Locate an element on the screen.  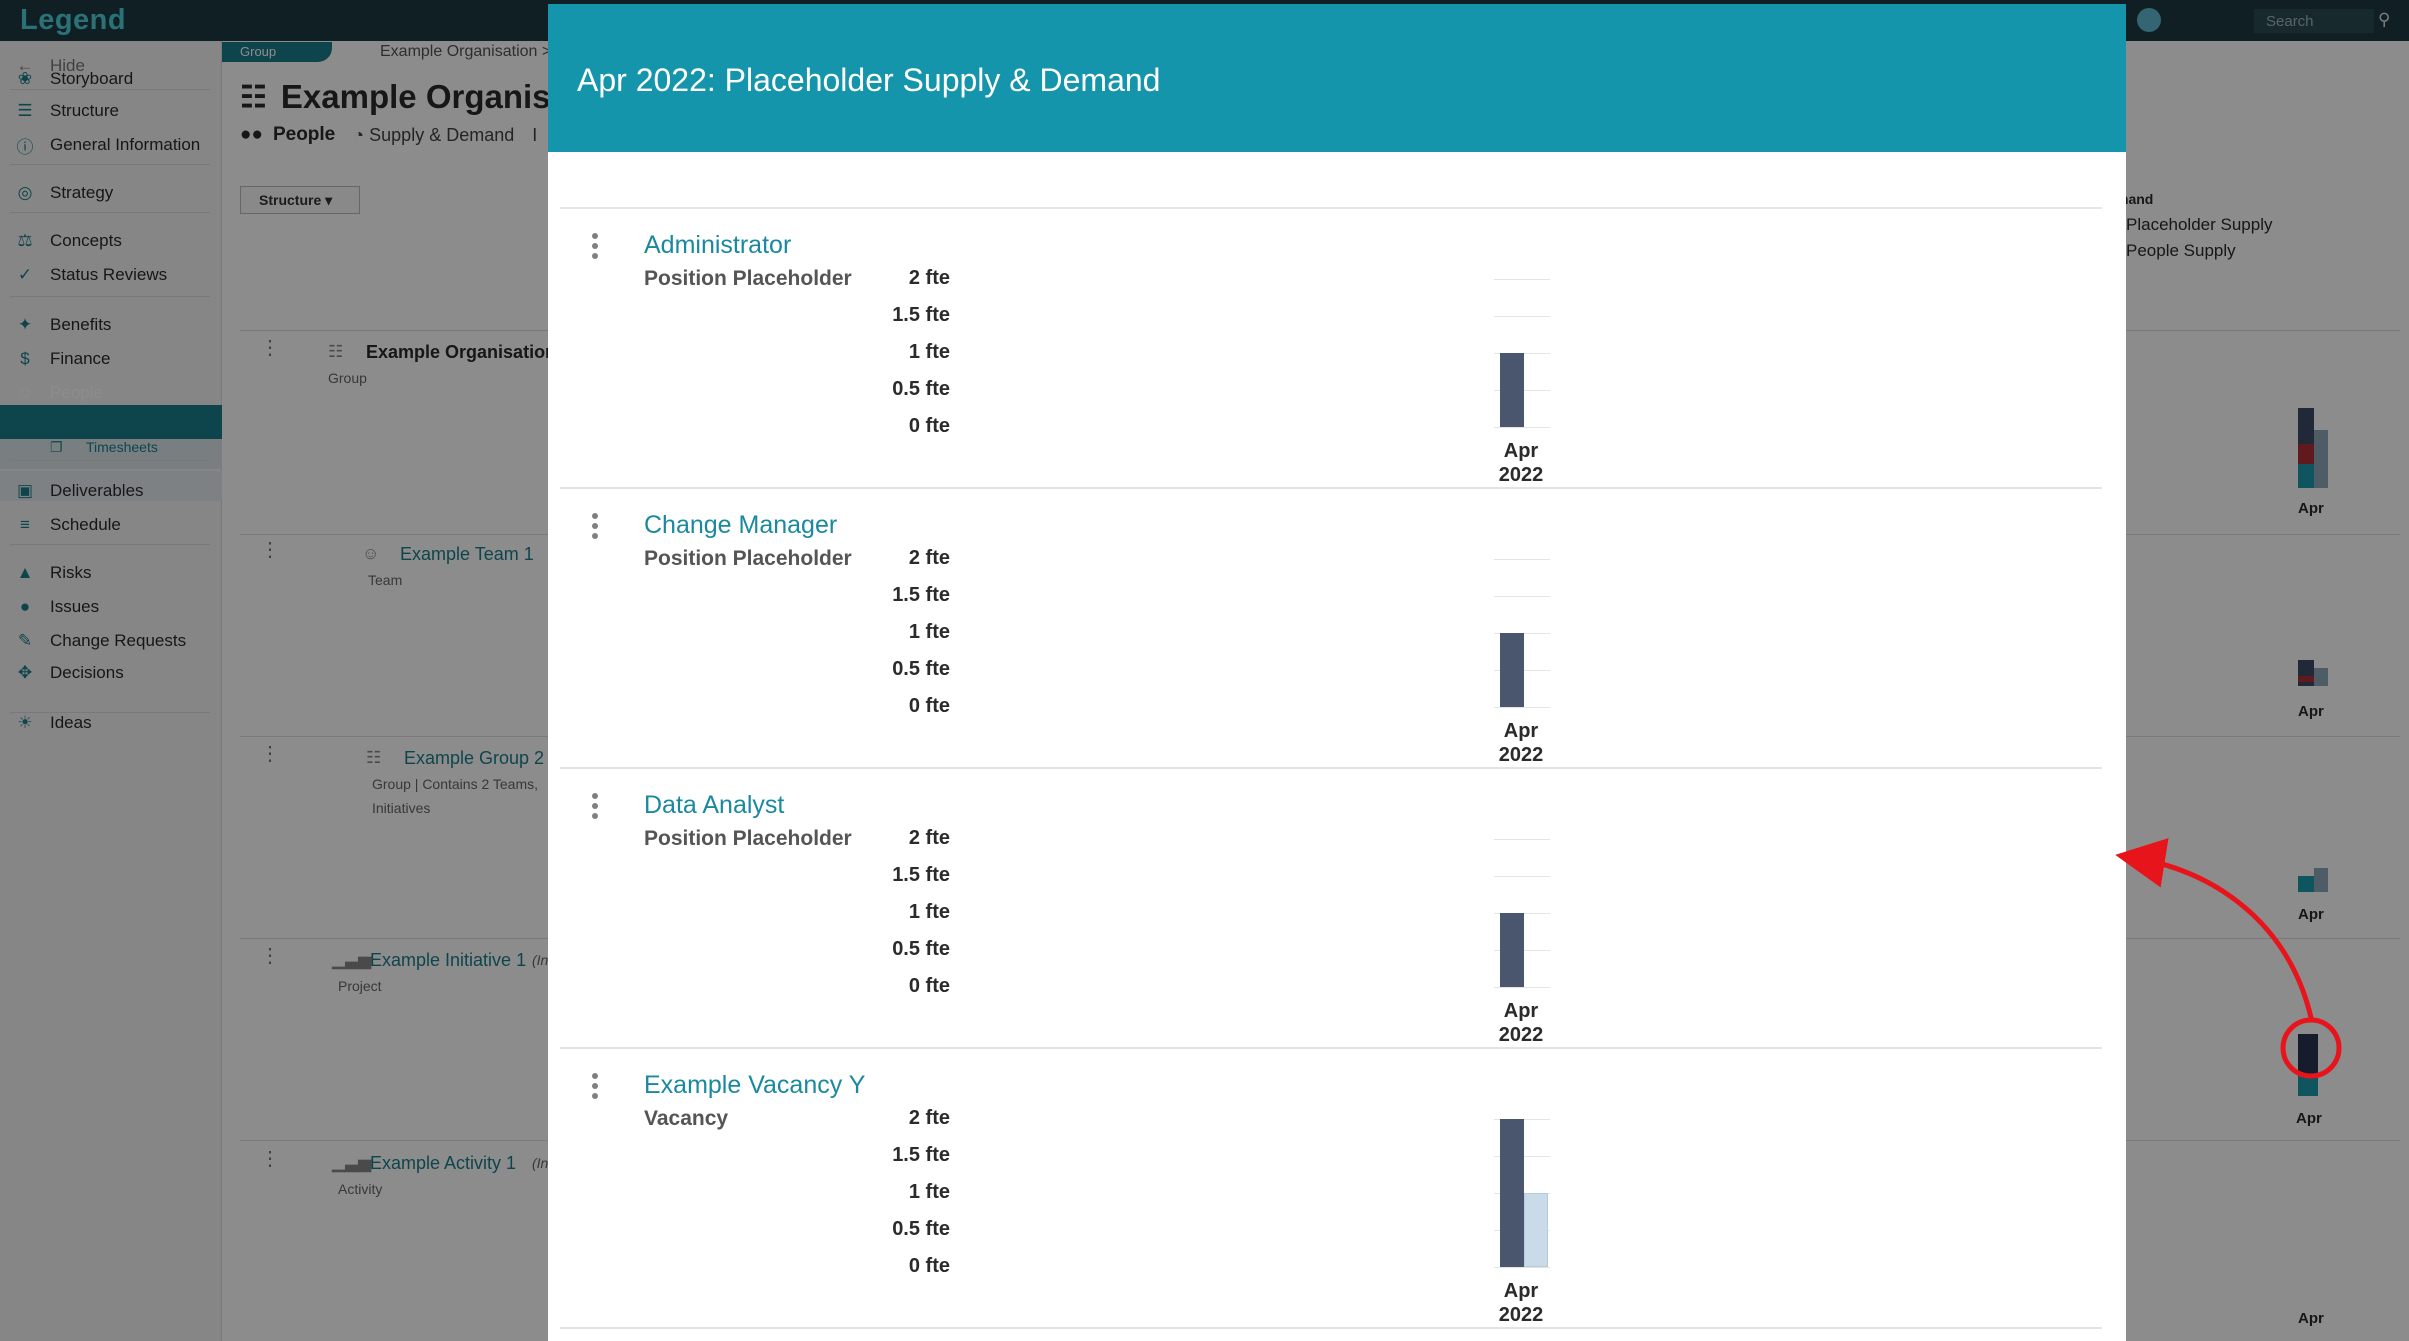
sidebar-item-finance: $ Finance is located at coordinates (62, 359).